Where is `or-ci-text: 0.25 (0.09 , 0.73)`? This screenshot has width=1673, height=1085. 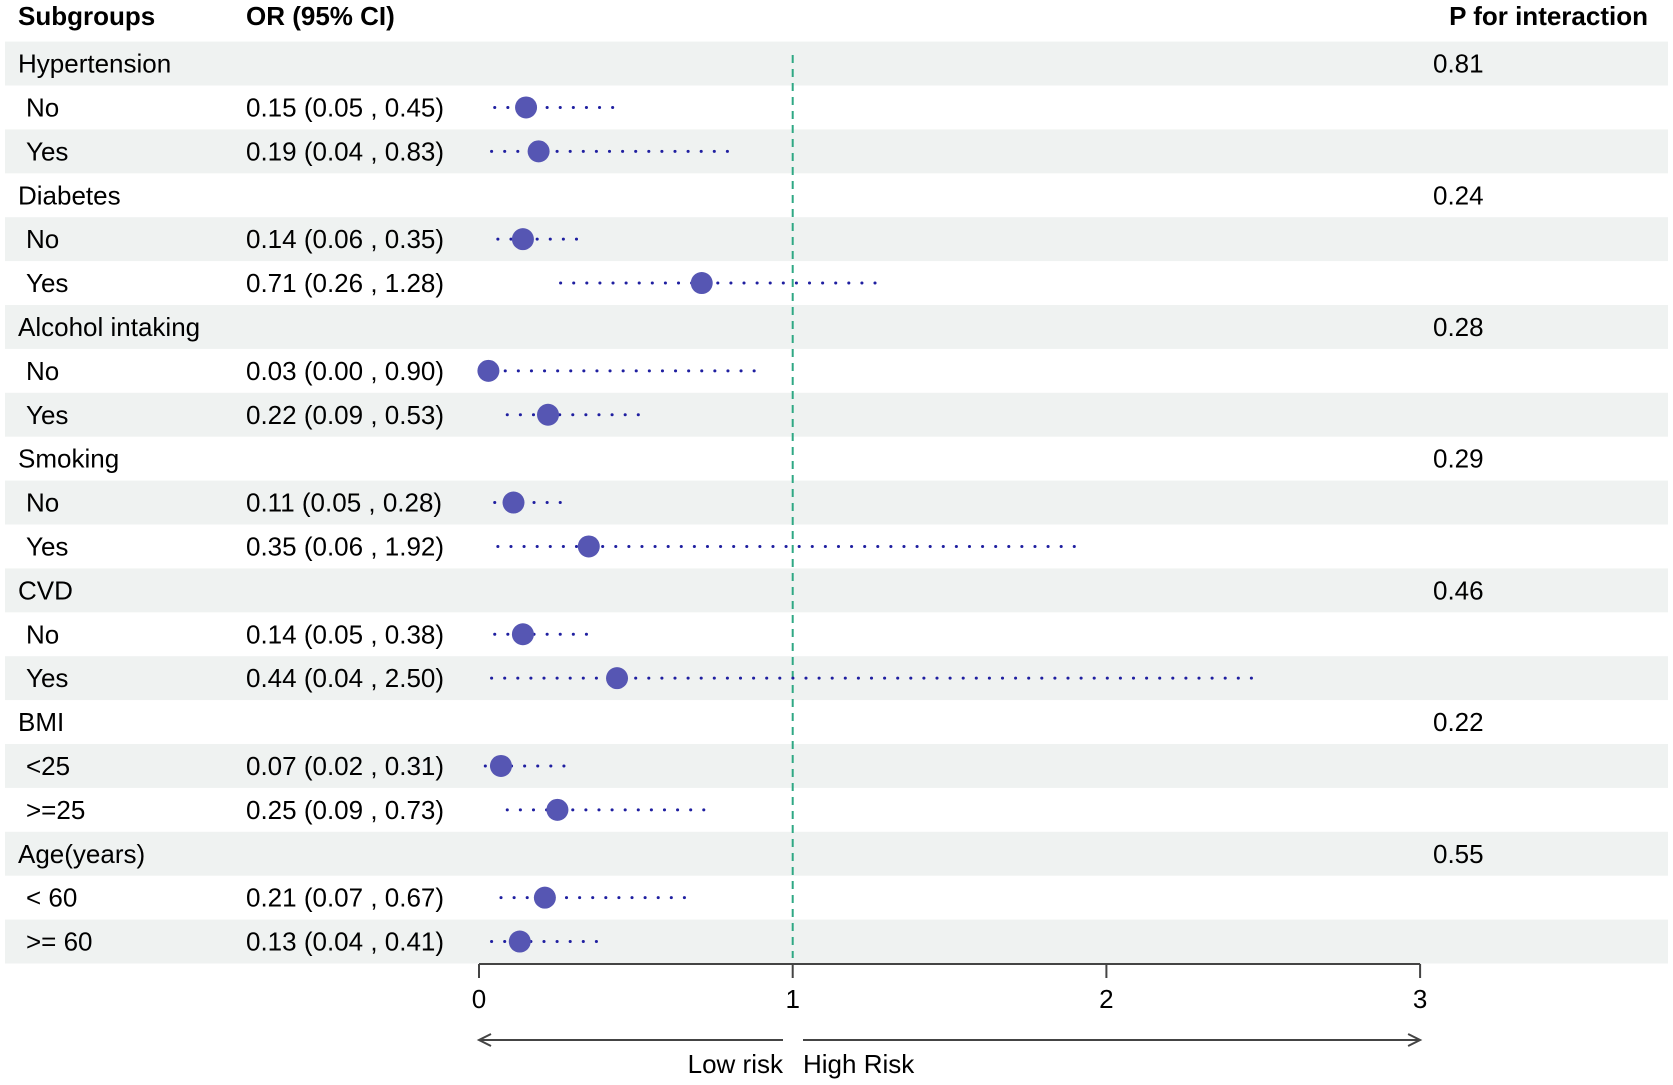
or-ci-text: 0.25 (0.09 , 0.73) is located at coordinates (345, 810).